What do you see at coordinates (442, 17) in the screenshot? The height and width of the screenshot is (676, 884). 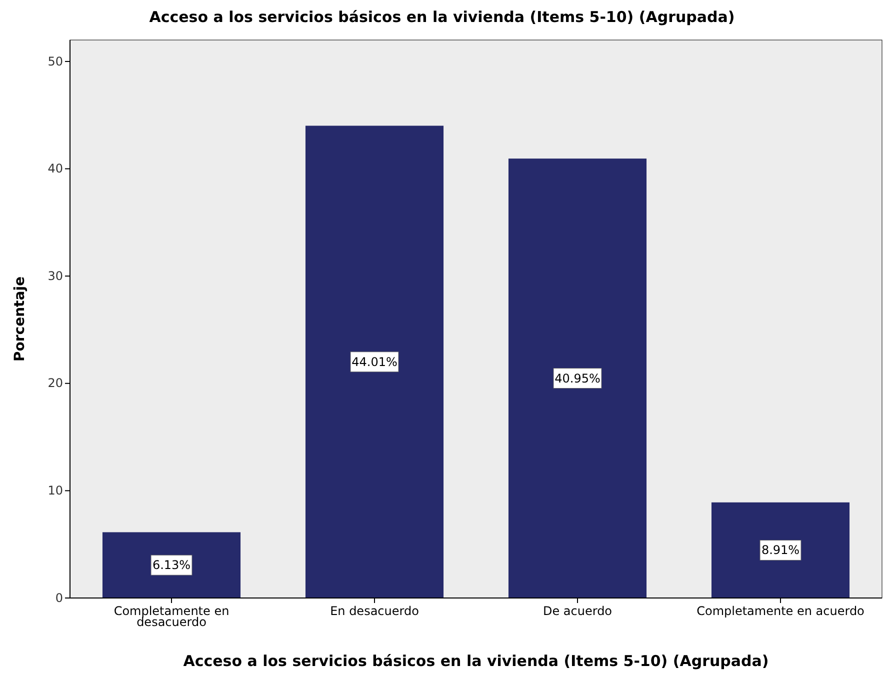 I see `chart-title: Acceso a los servicios básicos en la vivienda (Items 5-10) (Agrupada)` at bounding box center [442, 17].